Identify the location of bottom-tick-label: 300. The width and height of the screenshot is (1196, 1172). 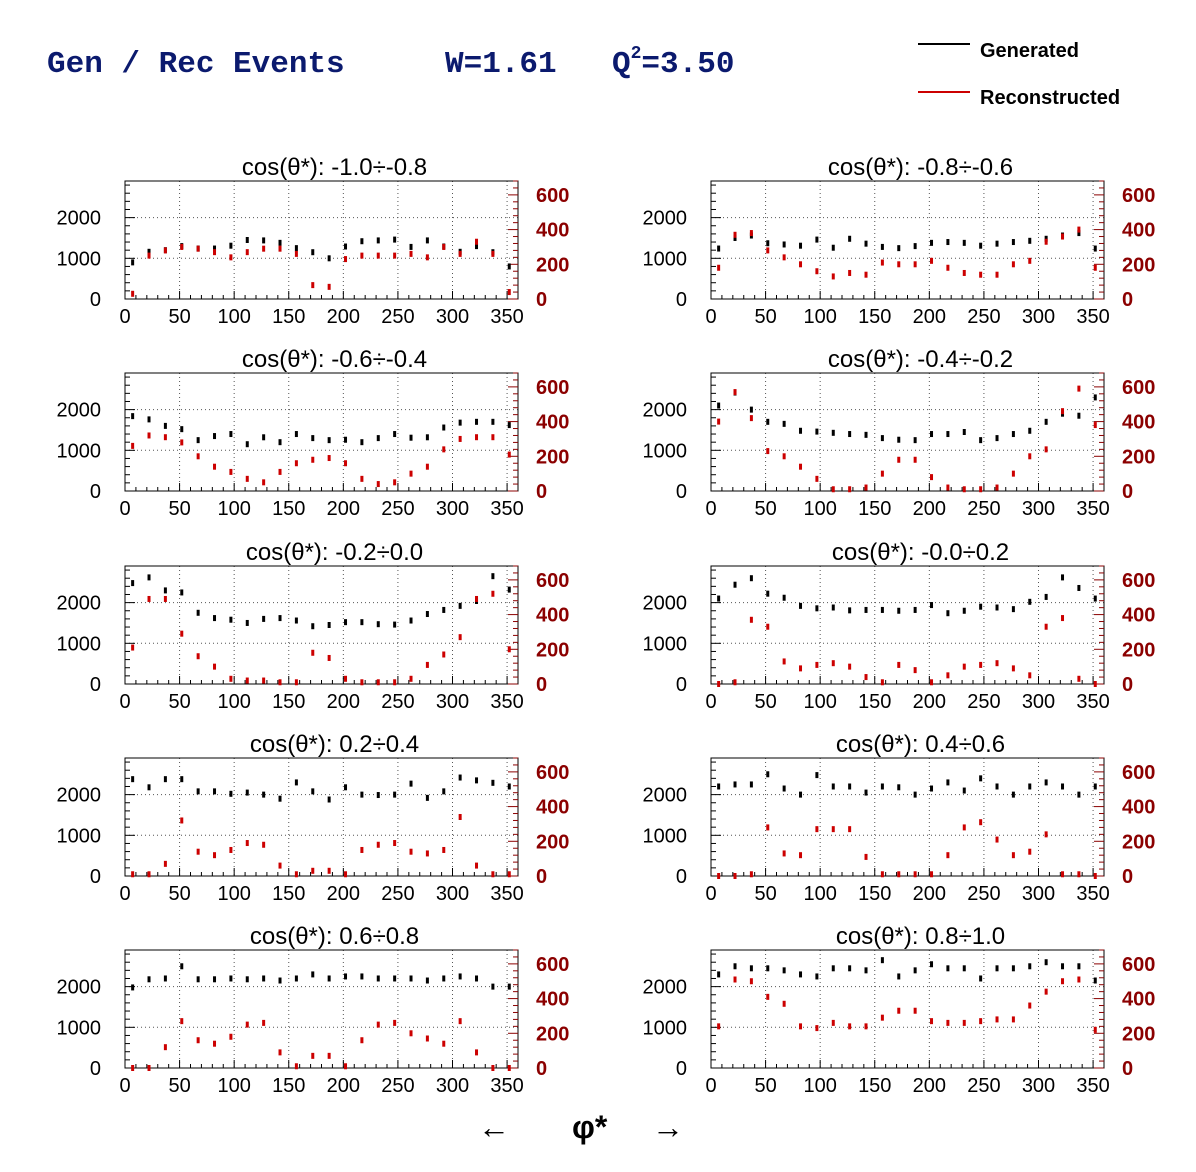
(1038, 702).